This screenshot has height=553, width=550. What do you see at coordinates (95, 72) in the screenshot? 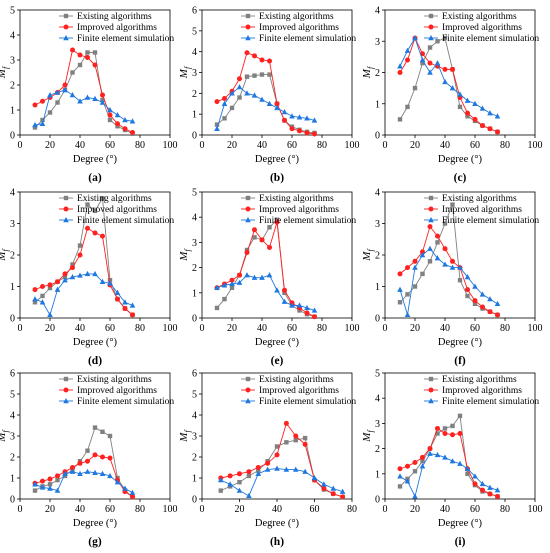
I see `plot-frame` at bounding box center [95, 72].